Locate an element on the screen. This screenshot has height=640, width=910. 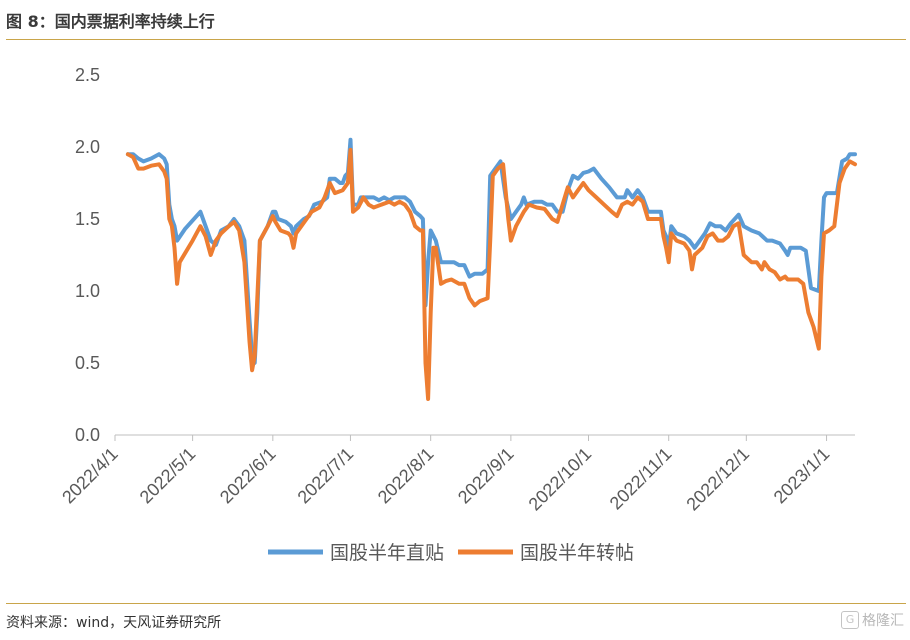
chart-title: 图 8：国内票据利率持续上行 is located at coordinates (110, 21).